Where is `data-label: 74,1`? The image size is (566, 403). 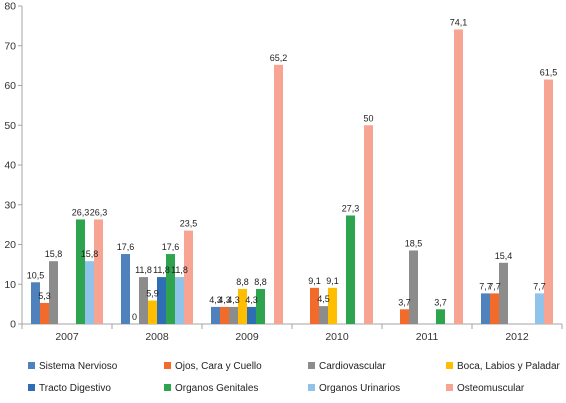
data-label: 74,1 is located at coordinates (459, 22).